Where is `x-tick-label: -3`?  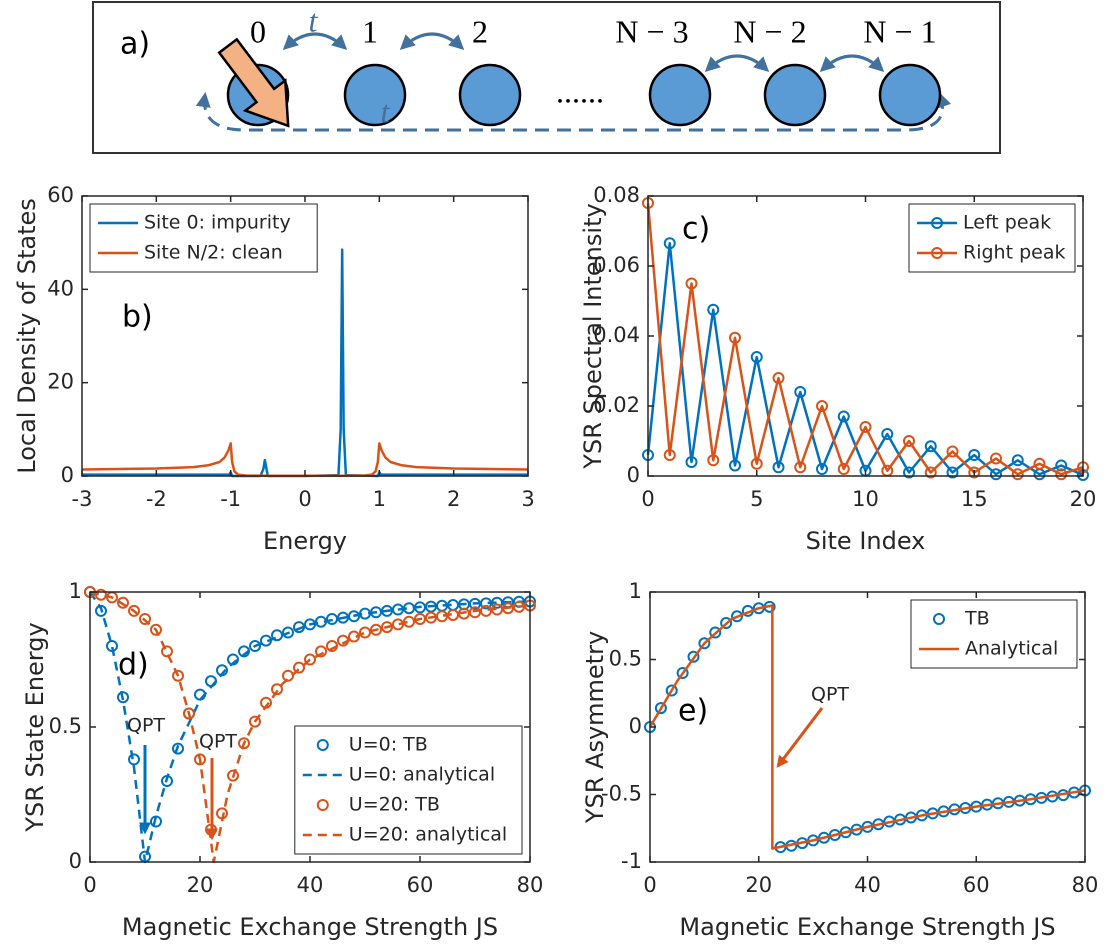
x-tick-label: -3 is located at coordinates (82, 499).